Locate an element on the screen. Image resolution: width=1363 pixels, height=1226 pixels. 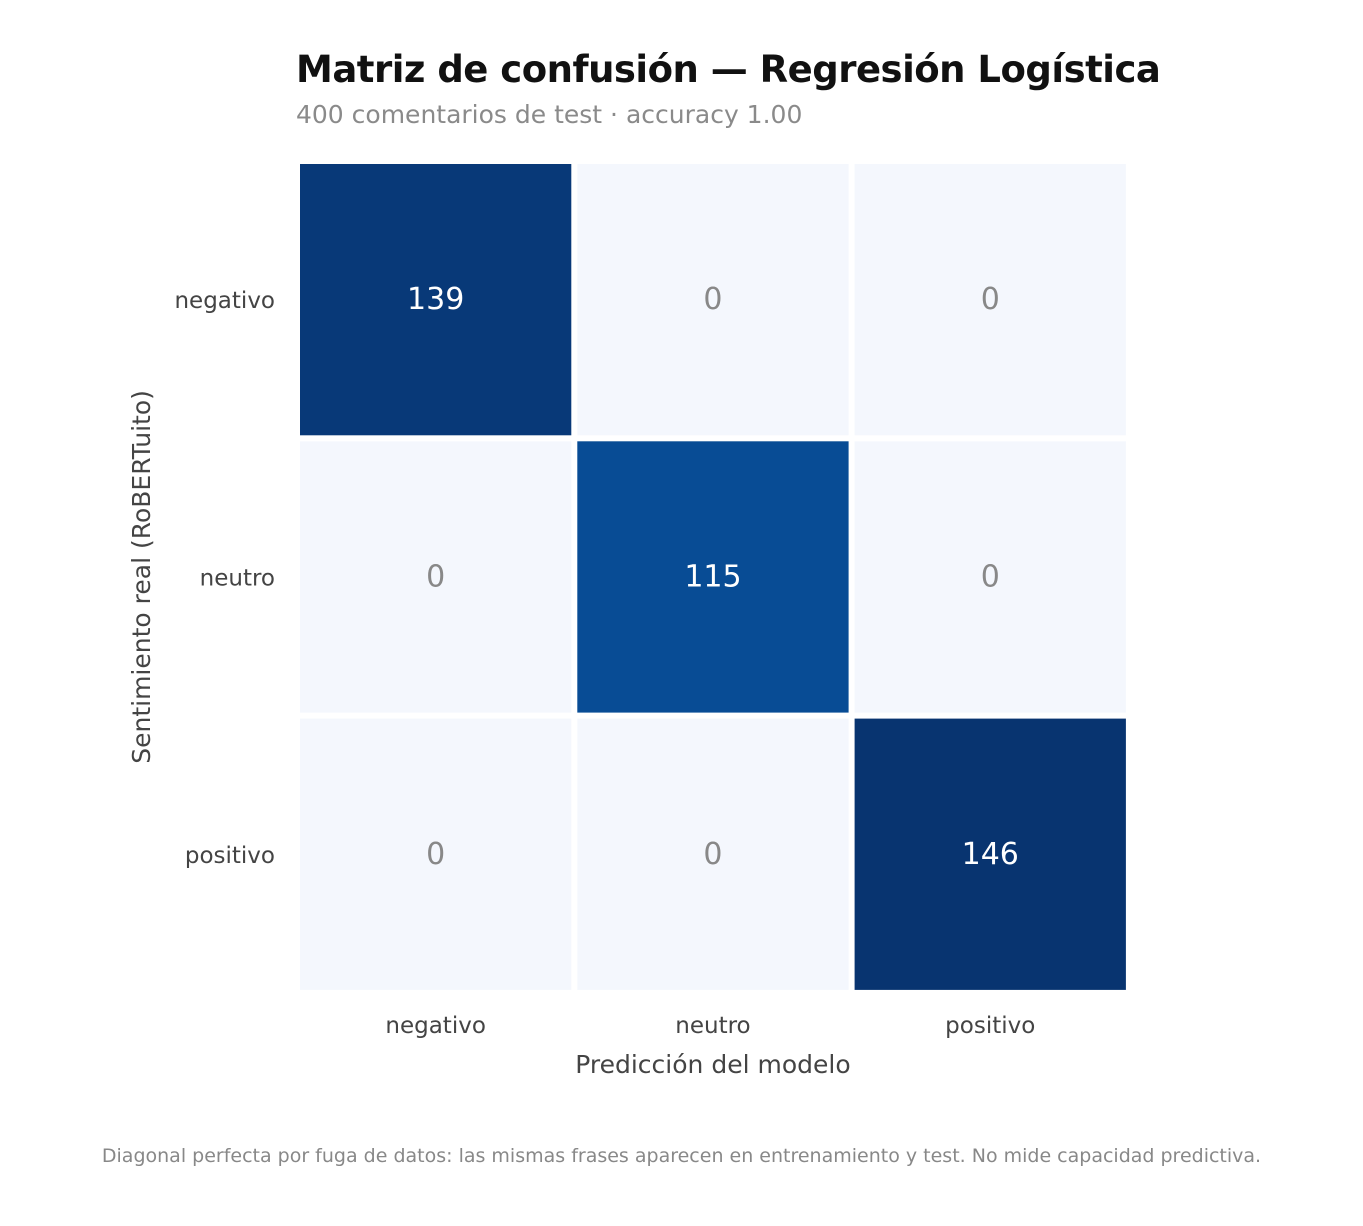
cell-value-label: 139 is located at coordinates (435, 299).